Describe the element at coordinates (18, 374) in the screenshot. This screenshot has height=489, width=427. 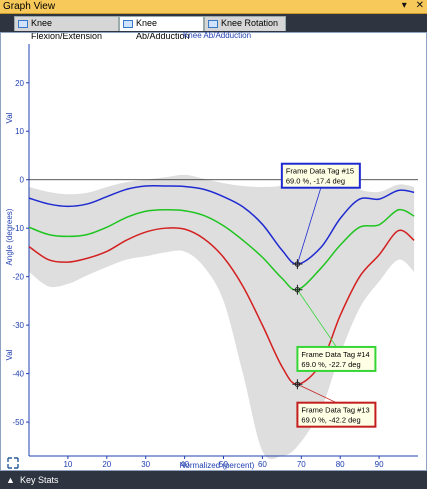
I see `y-tick-label: -40` at that location.